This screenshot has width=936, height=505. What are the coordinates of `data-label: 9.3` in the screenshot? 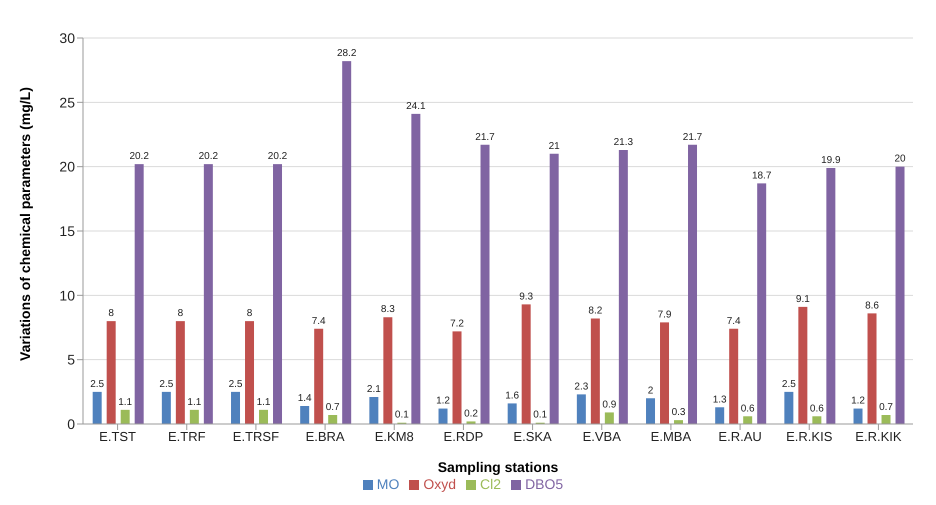 It's located at (526, 296).